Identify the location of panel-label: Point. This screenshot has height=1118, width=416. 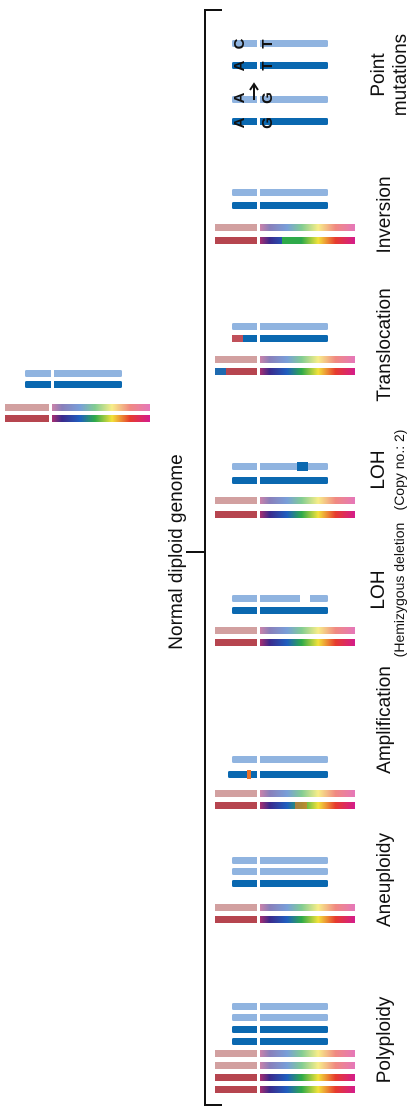
(378, 75).